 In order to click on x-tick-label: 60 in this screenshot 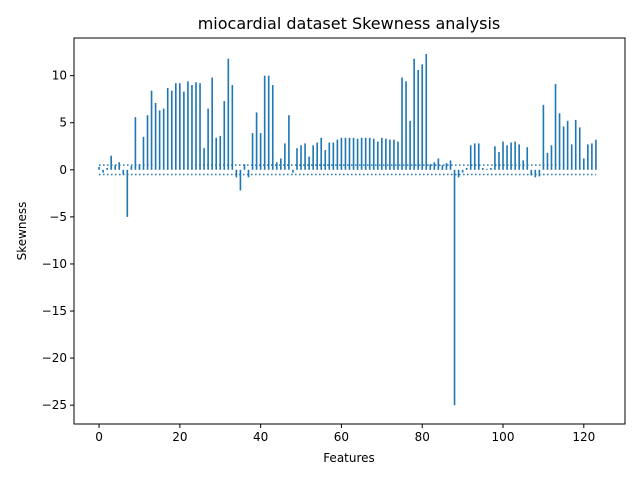, I will do `click(341, 437)`.